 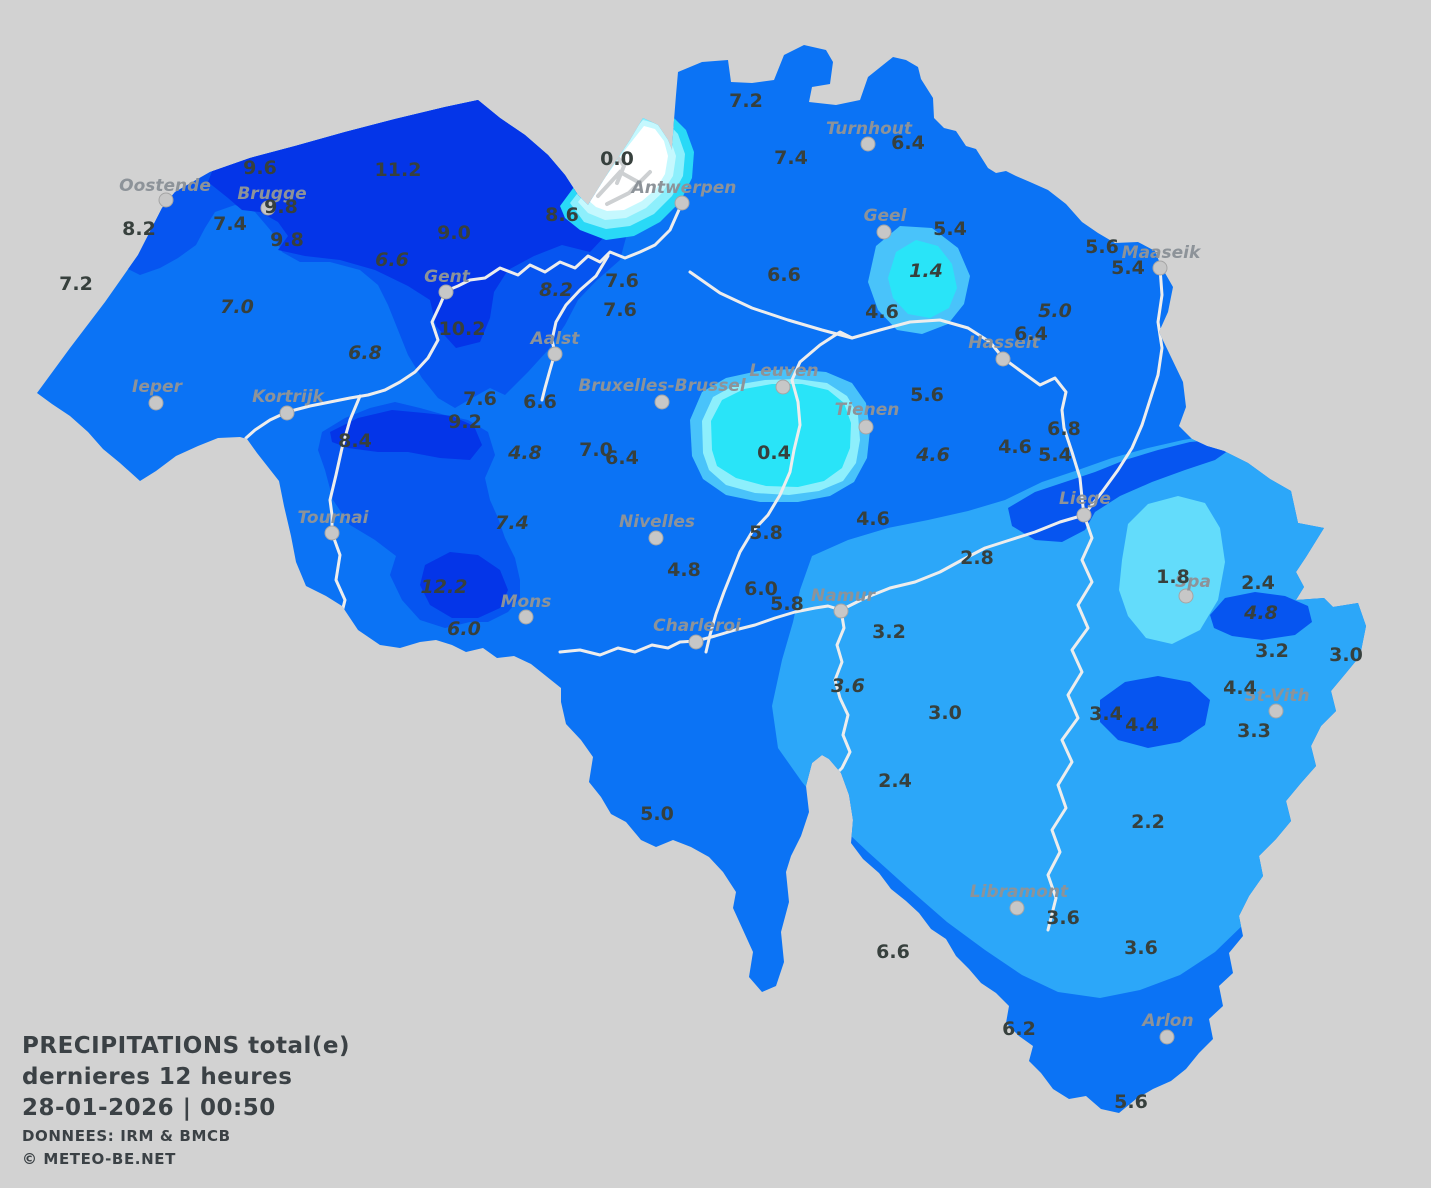 I want to click on contour-antwerp-zero, so click(x=628, y=168).